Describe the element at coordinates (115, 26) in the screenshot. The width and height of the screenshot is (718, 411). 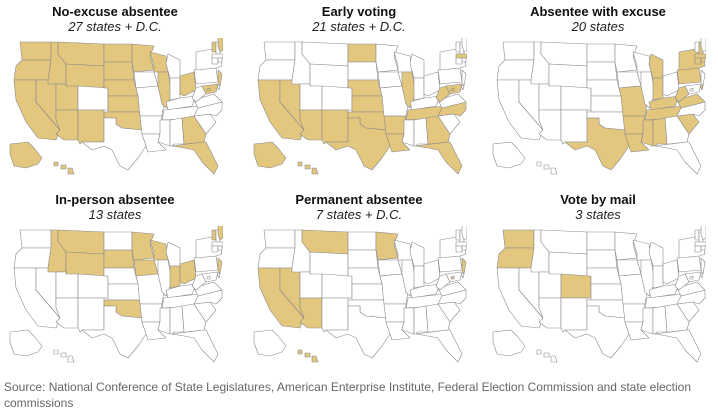
I see `panel-subtitle: 27 states + D.C.` at that location.